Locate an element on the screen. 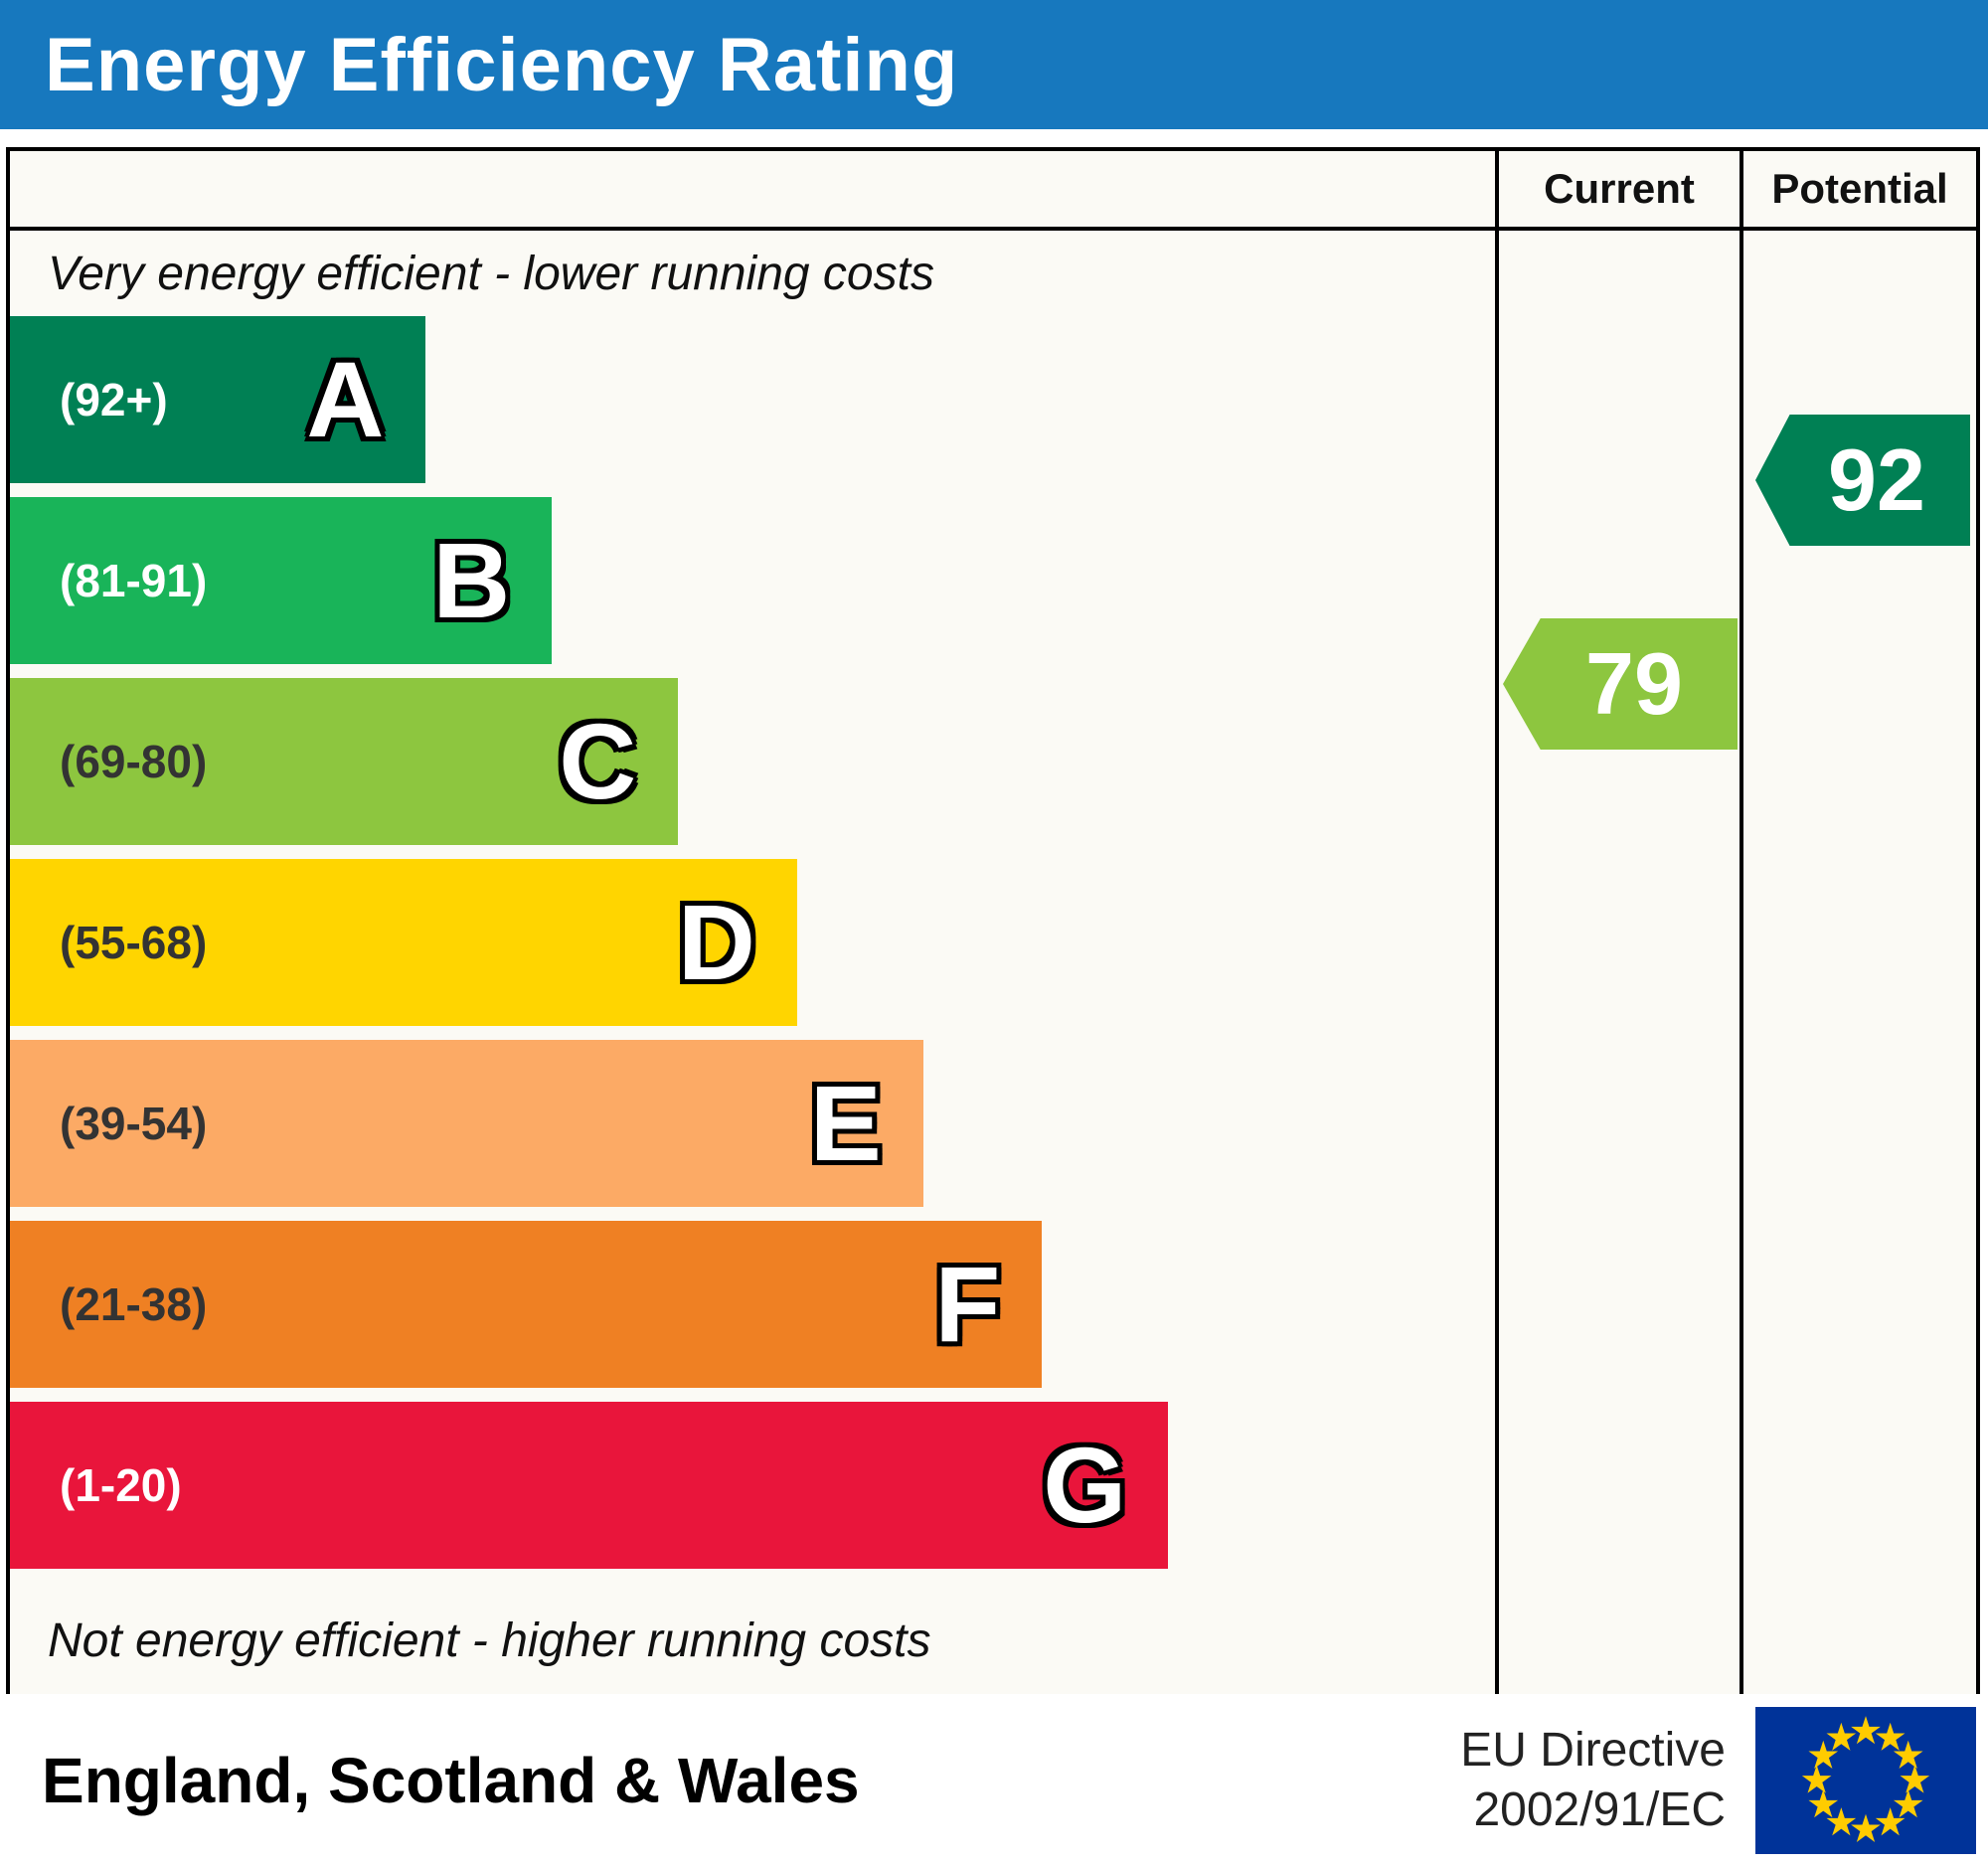 The width and height of the screenshot is (1988, 1867). potential-rating-arrow: 92 is located at coordinates (1862, 480).